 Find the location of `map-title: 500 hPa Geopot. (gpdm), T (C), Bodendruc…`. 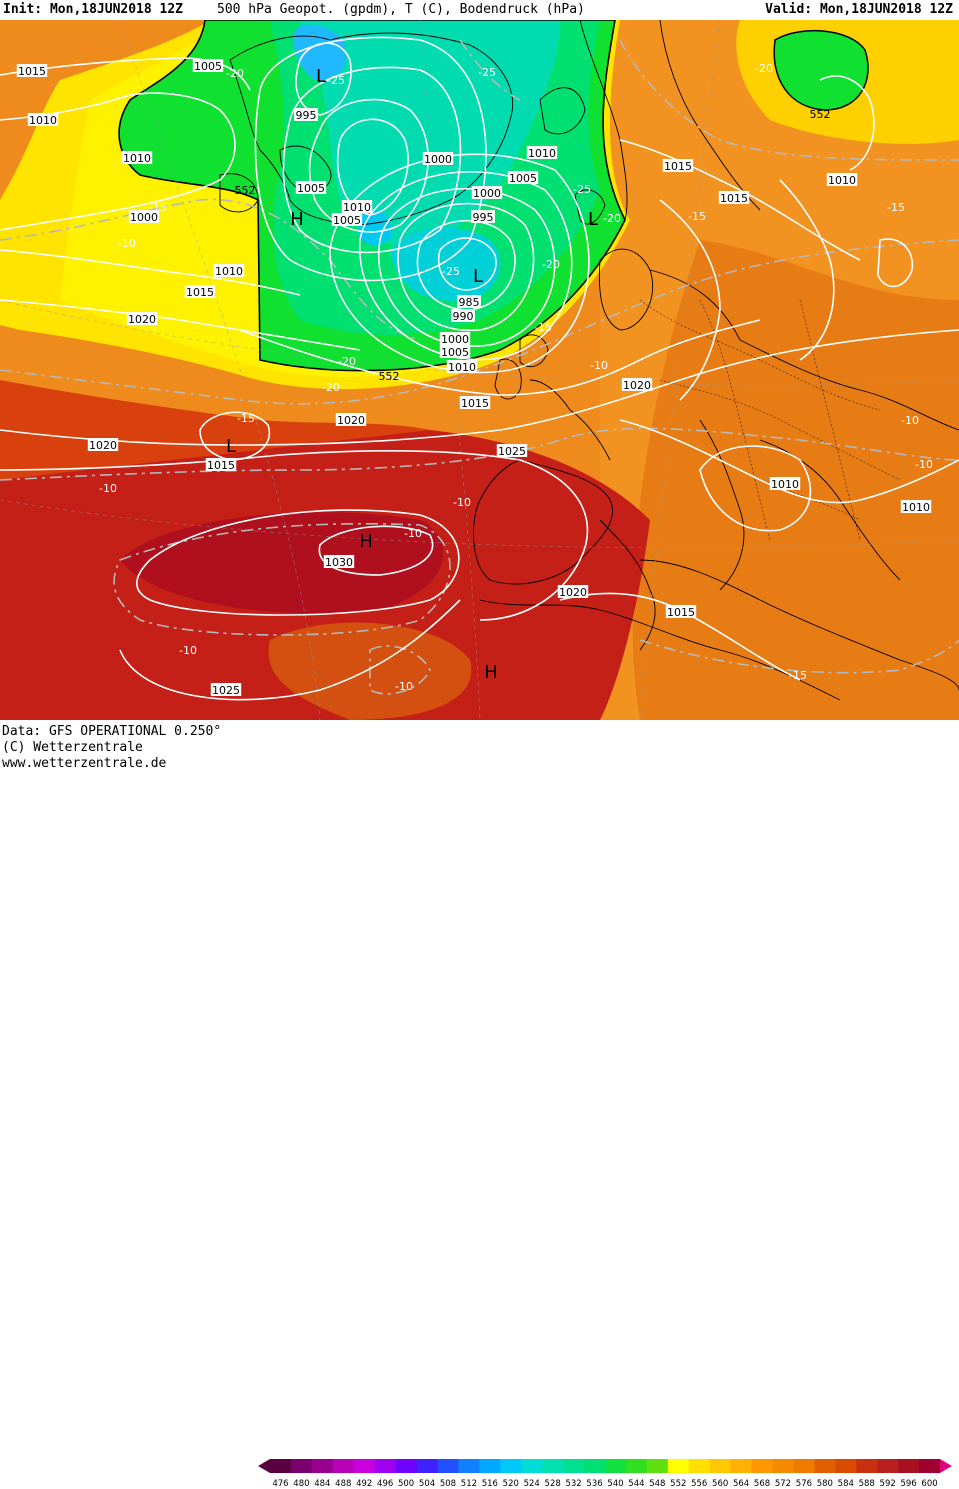

map-title: 500 hPa Geopot. (gpdm), T (C), Bodendruc… is located at coordinates (401, 10).